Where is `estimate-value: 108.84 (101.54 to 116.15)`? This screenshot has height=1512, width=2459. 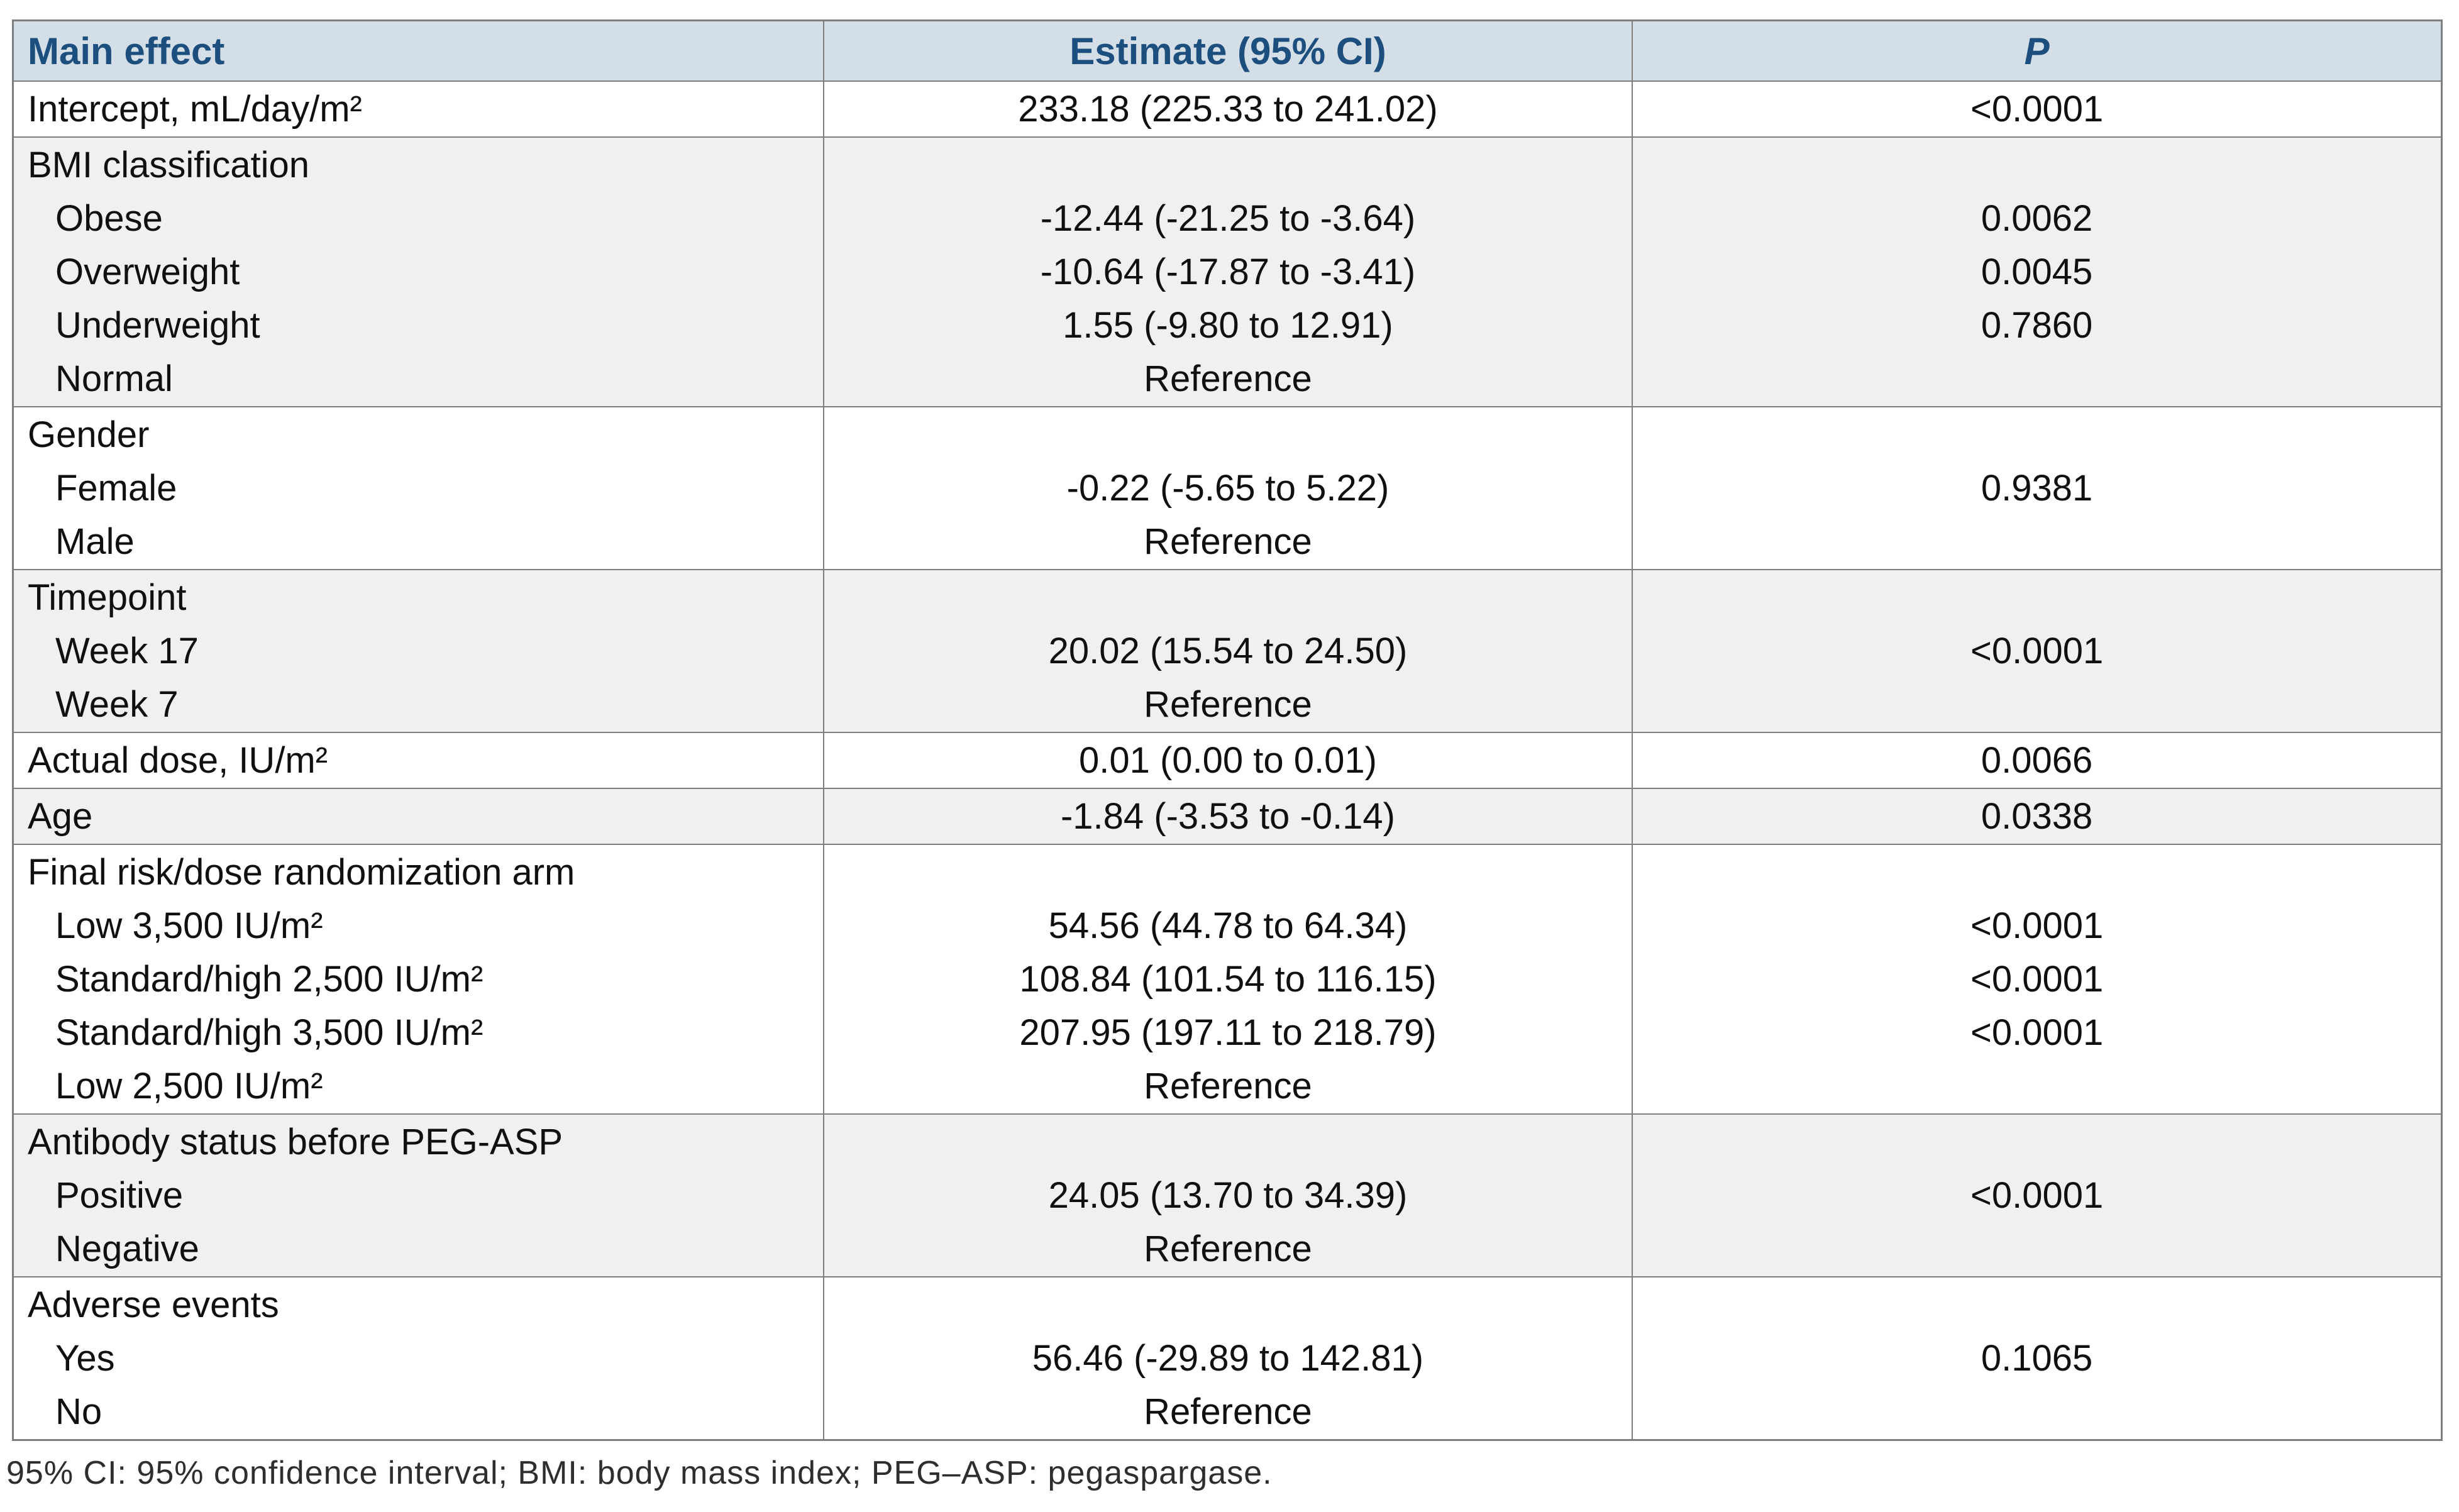 estimate-value: 108.84 (101.54 to 116.15) is located at coordinates (1228, 979).